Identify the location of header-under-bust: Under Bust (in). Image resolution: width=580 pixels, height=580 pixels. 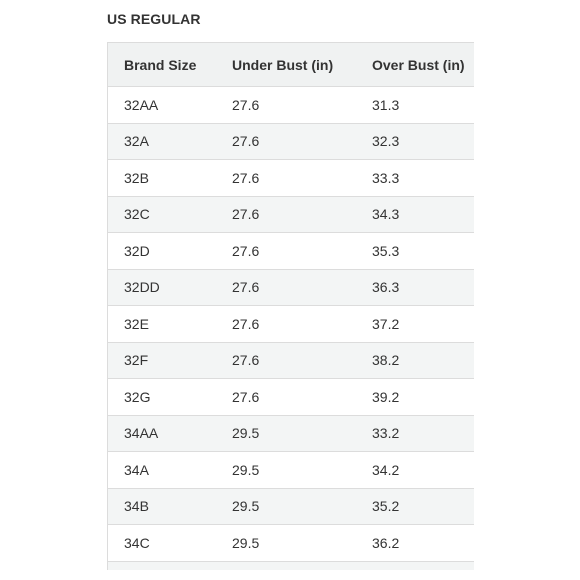
(283, 64).